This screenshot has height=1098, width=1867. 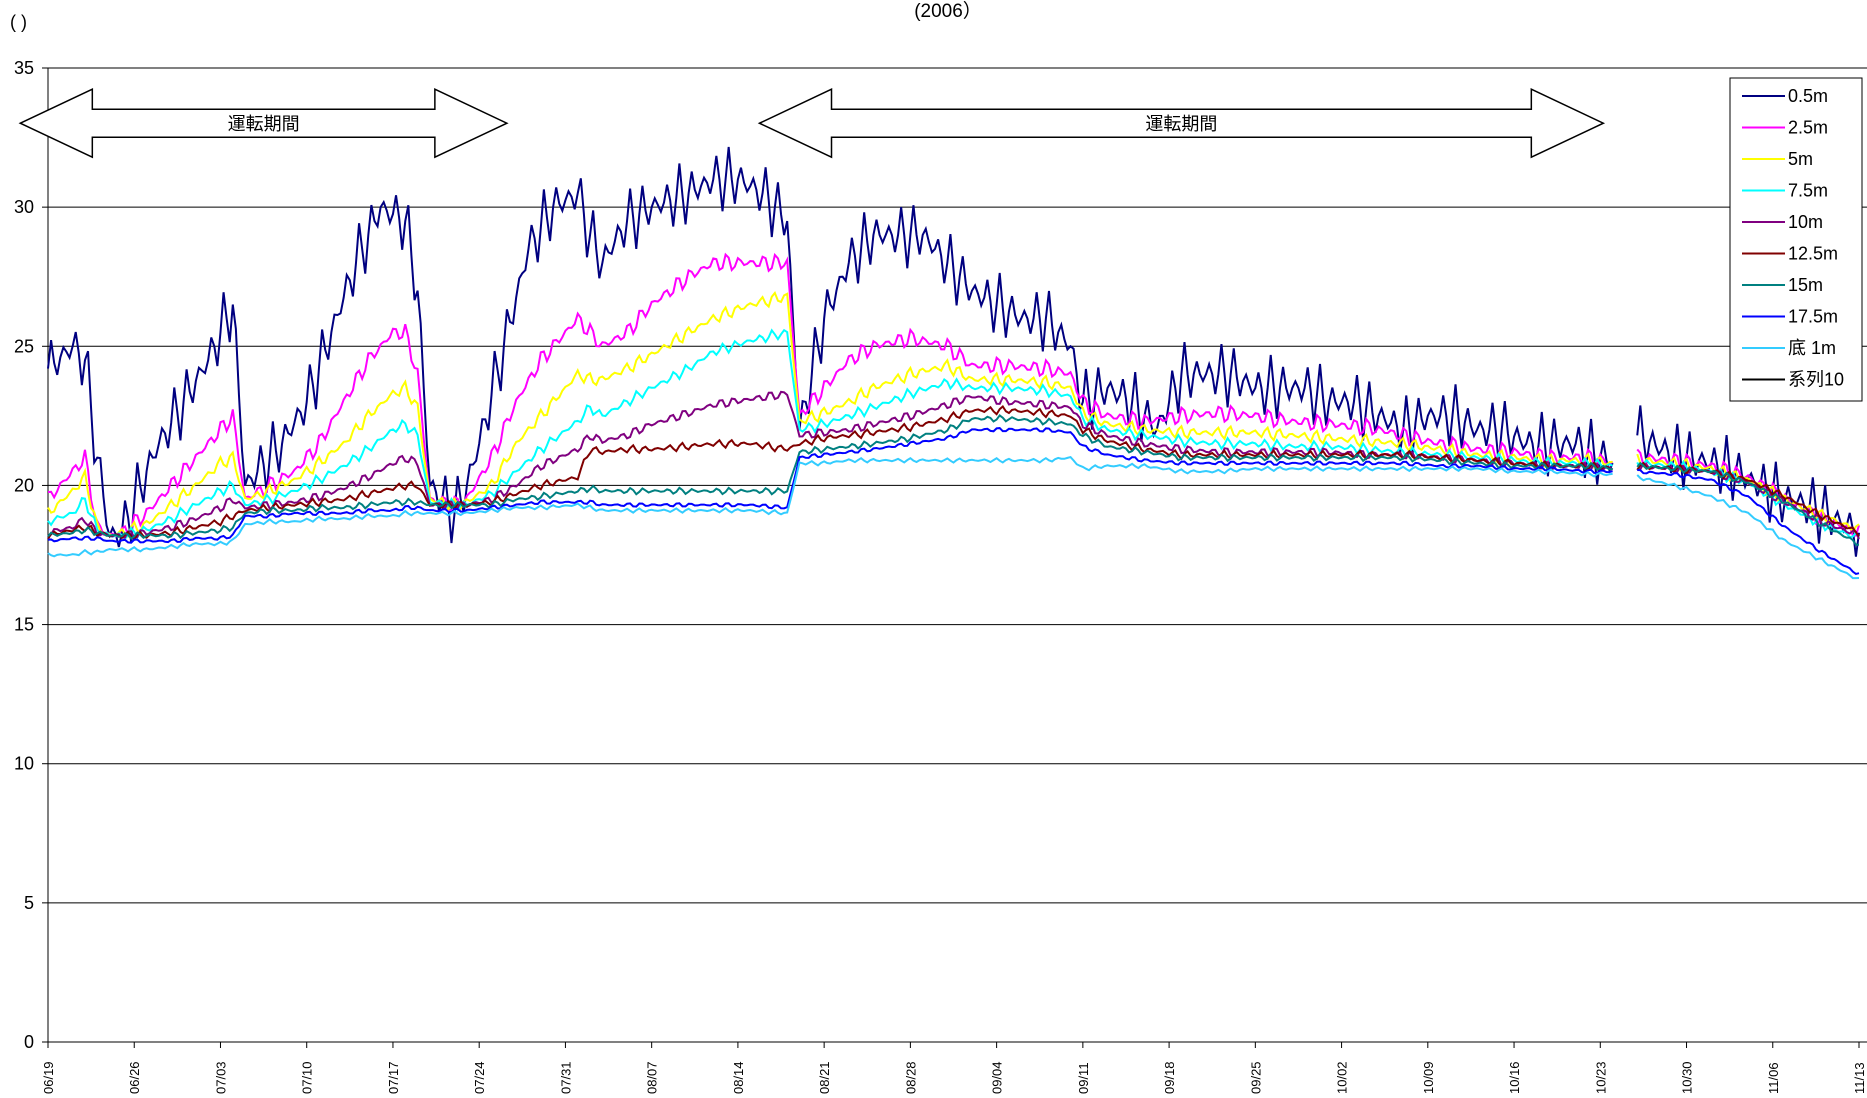 I want to click on series-line-10m, so click(x=830, y=465).